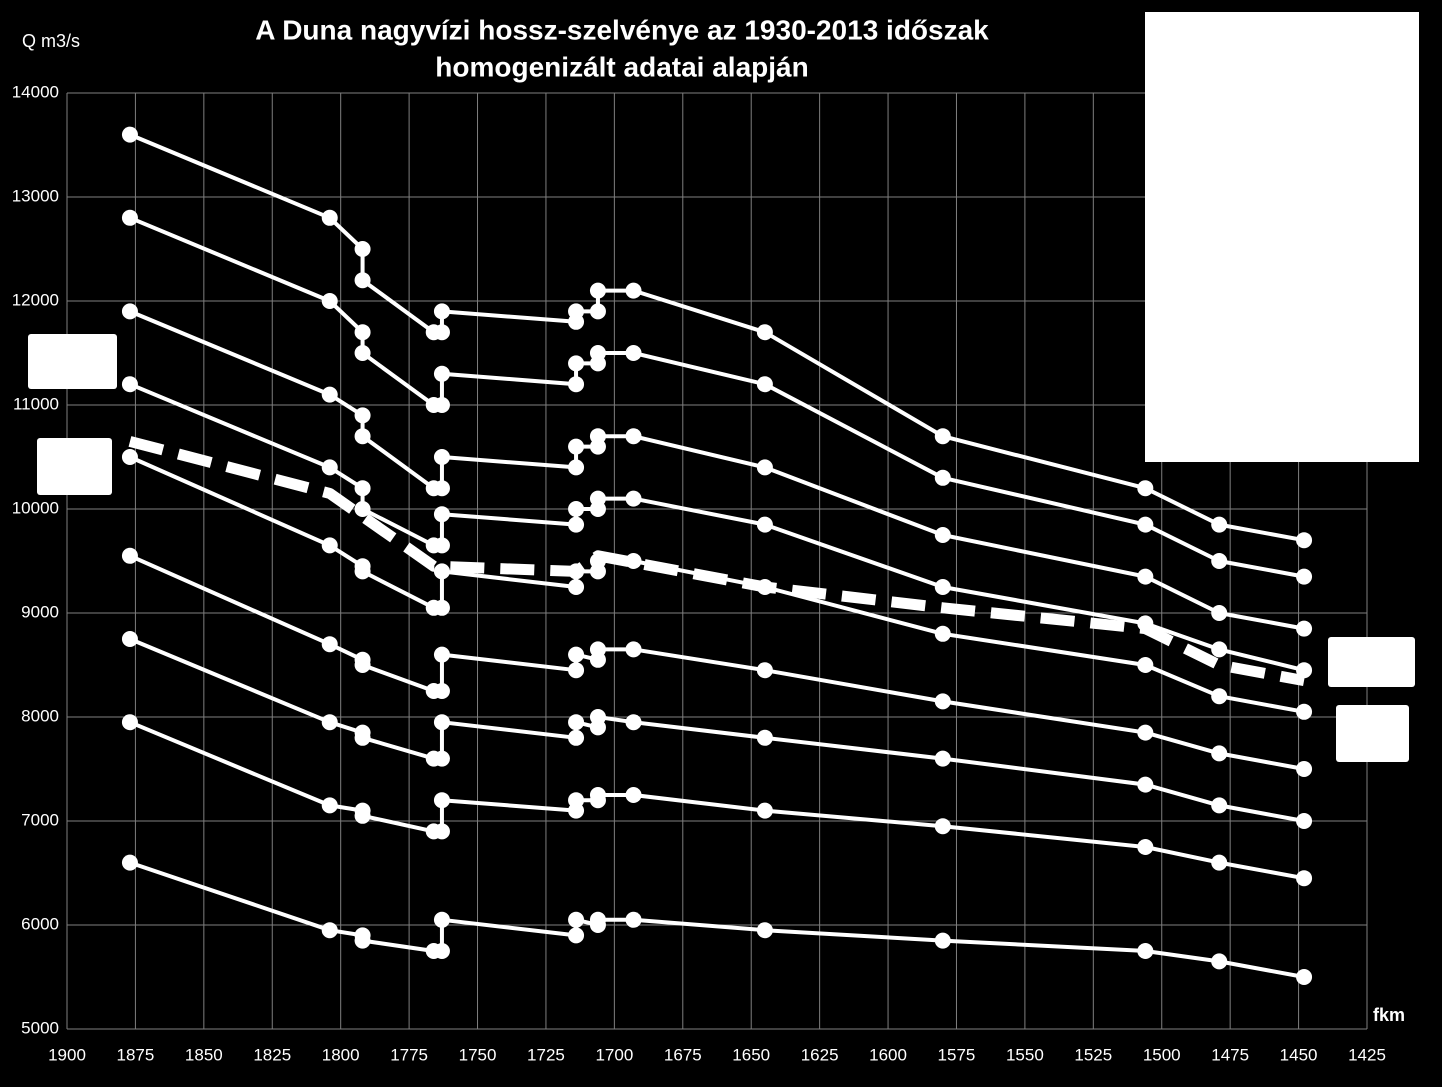 This screenshot has height=1087, width=1442. Describe the element at coordinates (478, 1054) in the screenshot. I see `x-tick-label: 1750` at that location.